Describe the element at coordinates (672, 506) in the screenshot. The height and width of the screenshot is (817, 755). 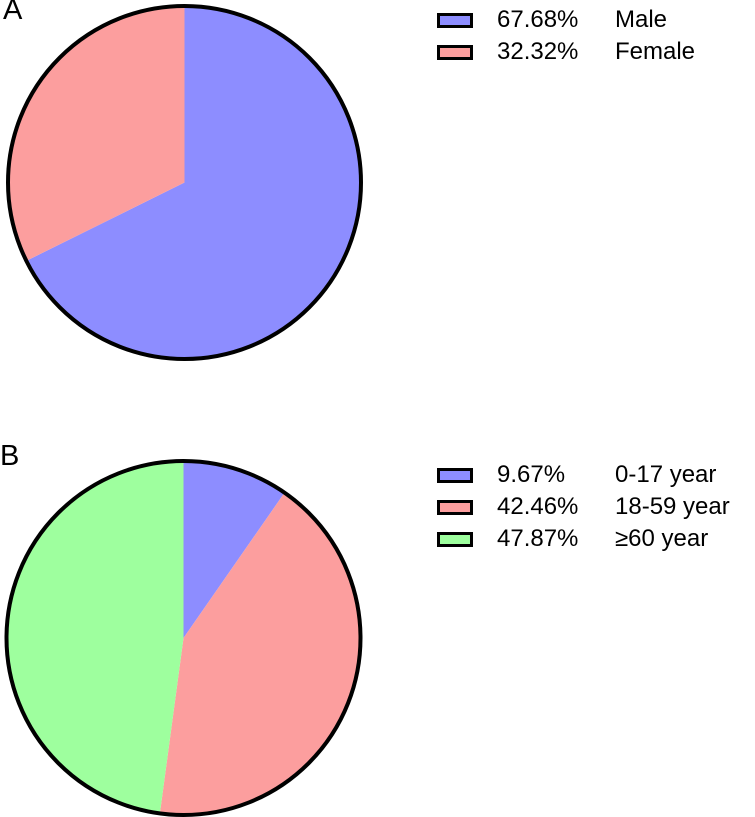
I see `legend-label: 18-59 year` at that location.